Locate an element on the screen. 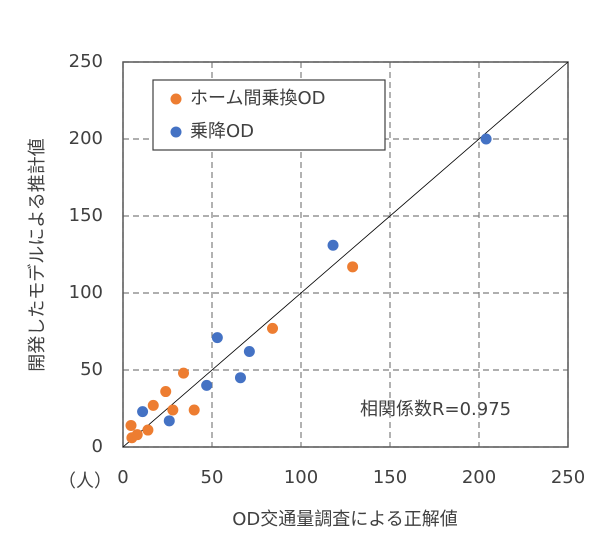 The height and width of the screenshot is (557, 608). unit-label: （人） is located at coordinates (85, 481).